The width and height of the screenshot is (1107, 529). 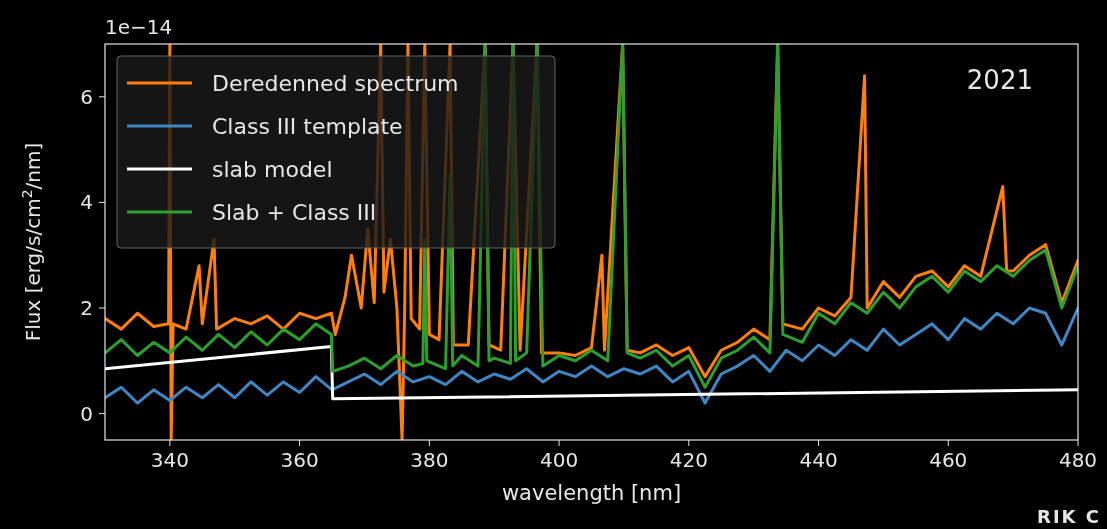 What do you see at coordinates (307, 126) in the screenshot?
I see `legend-label: Class III template` at bounding box center [307, 126].